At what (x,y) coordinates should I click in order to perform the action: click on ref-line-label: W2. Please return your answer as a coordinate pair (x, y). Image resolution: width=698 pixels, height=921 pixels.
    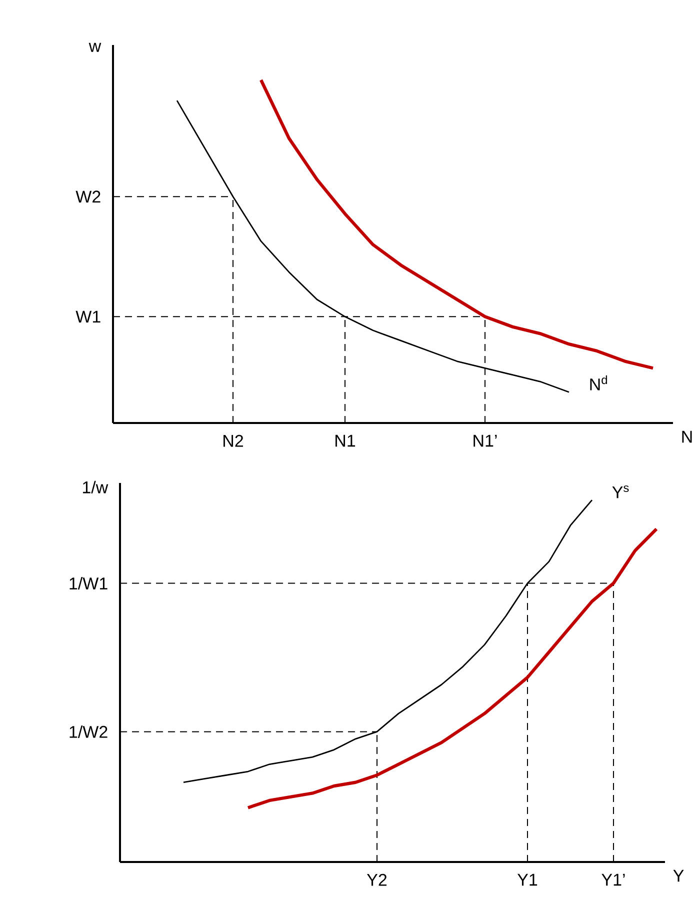
    Looking at the image, I should click on (88, 196).